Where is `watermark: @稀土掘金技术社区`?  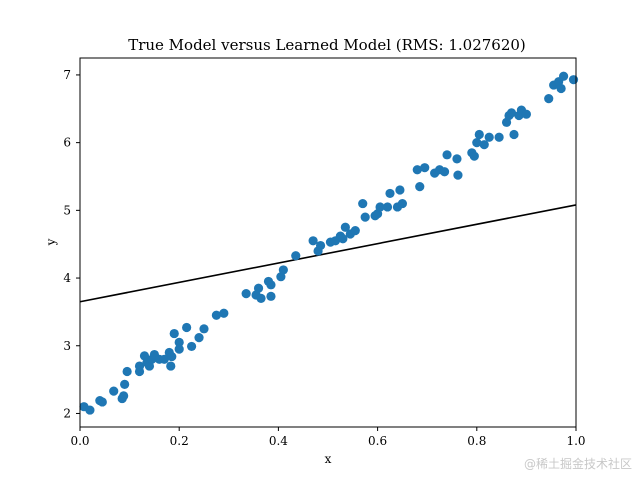 watermark: @稀土掘金技术社区 is located at coordinates (577, 464).